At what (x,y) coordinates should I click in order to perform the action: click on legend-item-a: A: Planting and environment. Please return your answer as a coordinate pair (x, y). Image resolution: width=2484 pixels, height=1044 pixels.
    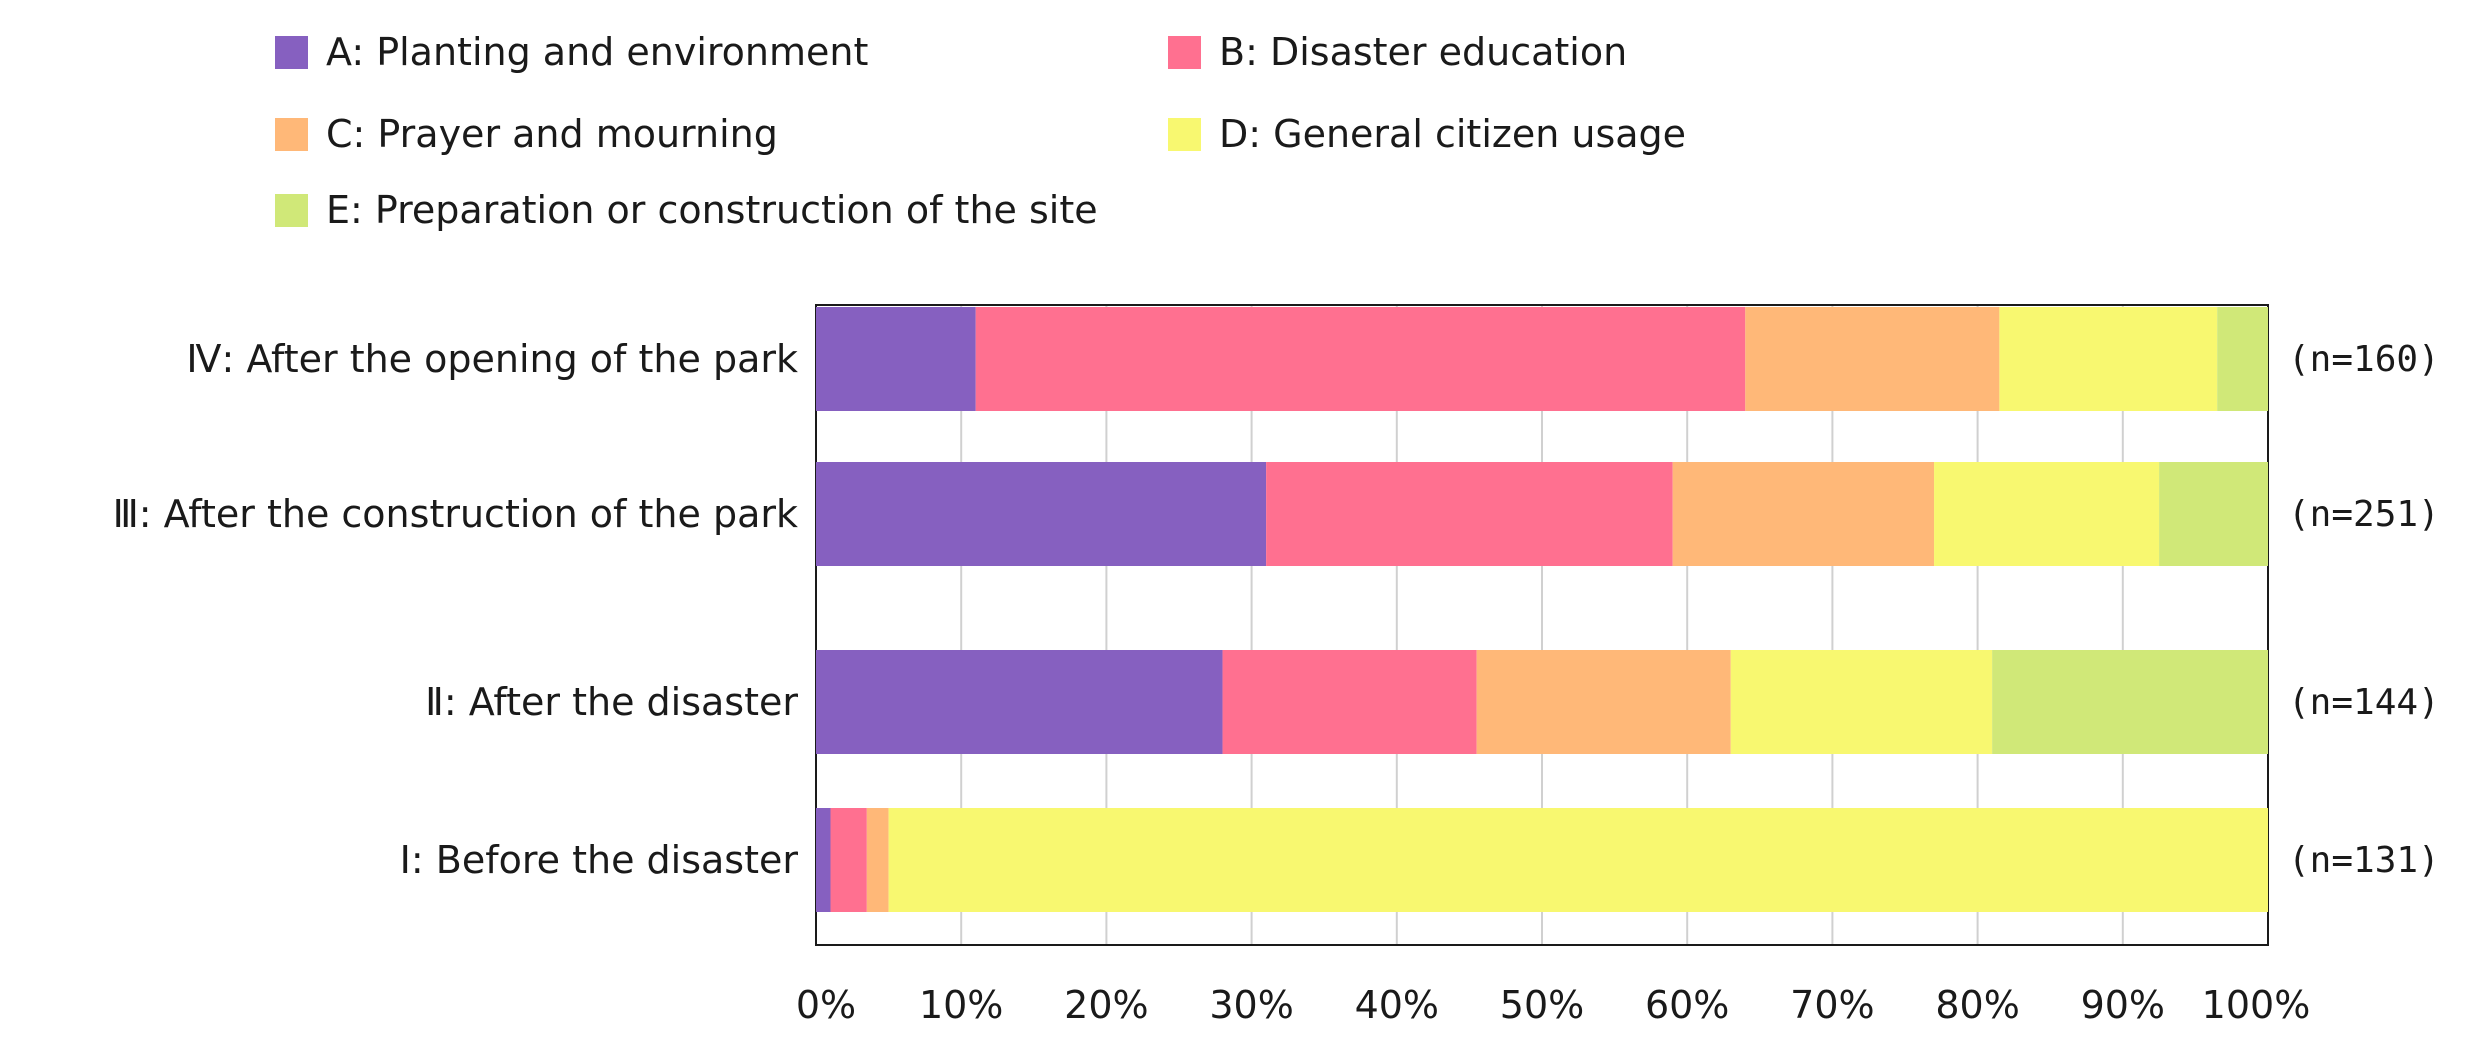
    Looking at the image, I should click on (571, 52).